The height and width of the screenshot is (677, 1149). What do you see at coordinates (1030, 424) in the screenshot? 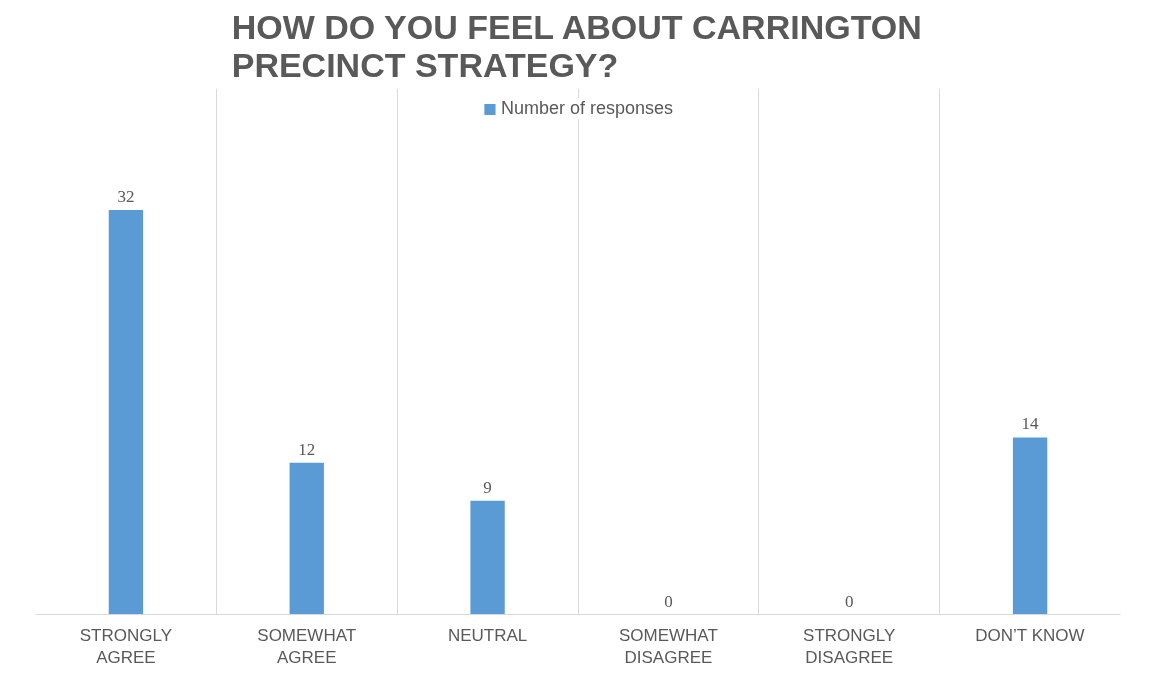
I see `data-label: 14` at bounding box center [1030, 424].